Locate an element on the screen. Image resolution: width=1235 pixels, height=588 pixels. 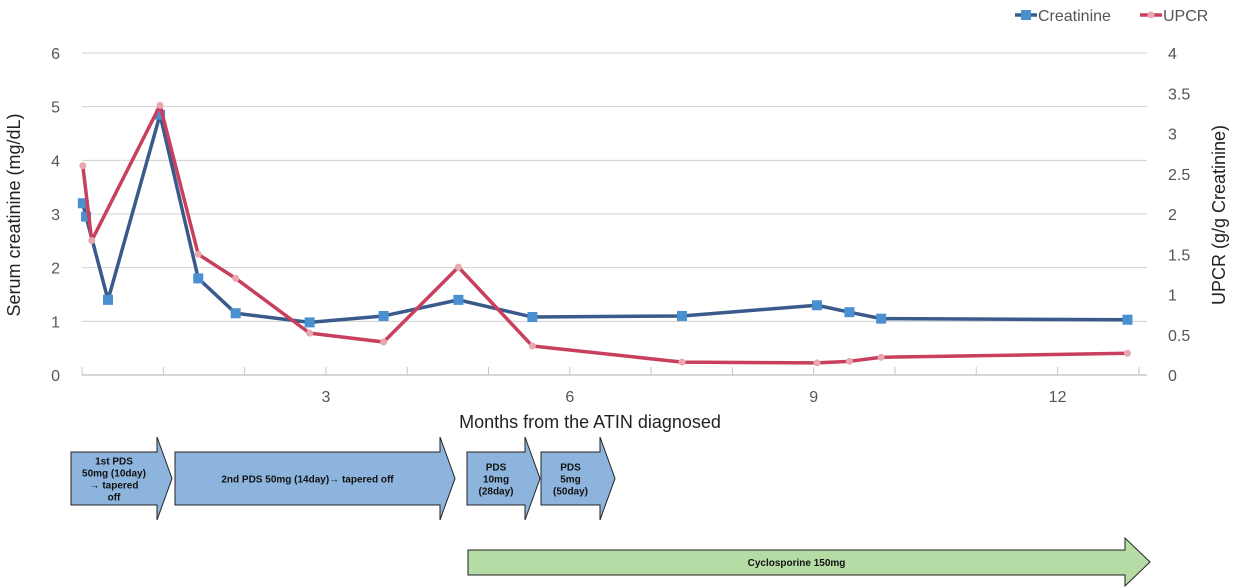
treatment-label: 2nd PDS 50mg (14day)→ tapered off is located at coordinates (307, 480).